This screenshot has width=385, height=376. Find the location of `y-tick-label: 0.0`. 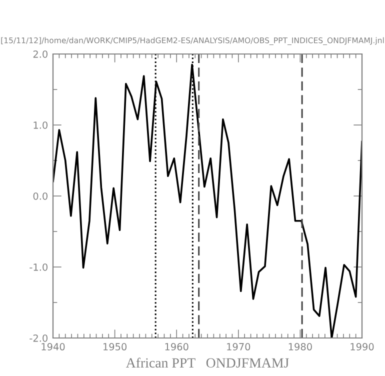

y-tick-label: 0.0 is located at coordinates (40, 196).